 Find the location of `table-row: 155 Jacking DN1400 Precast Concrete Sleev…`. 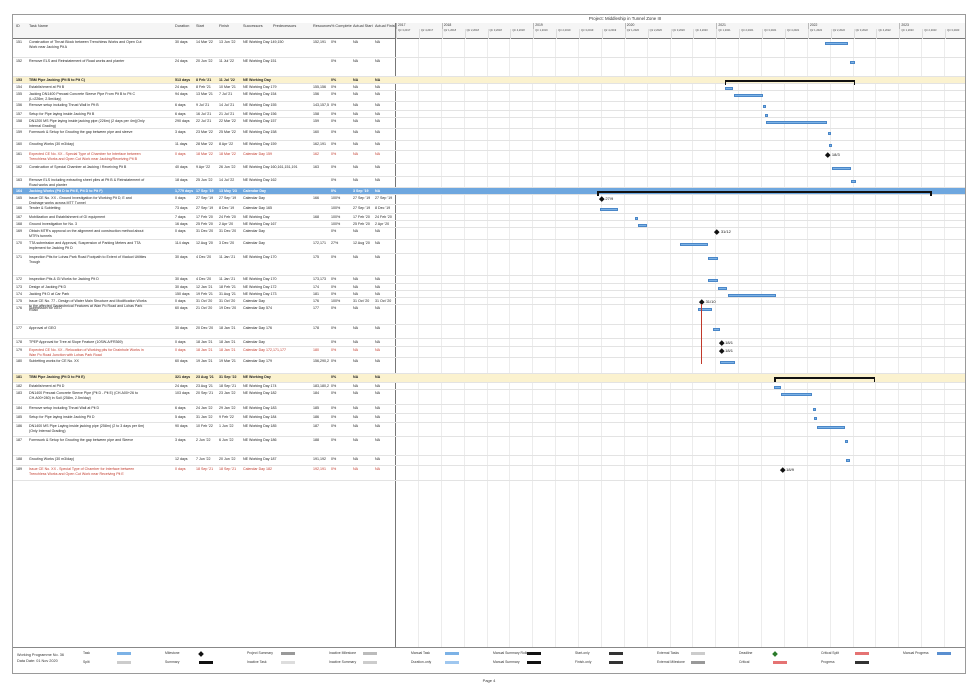

table-row: 155 Jacking DN1400 Precast Concrete Sleev… is located at coordinates (489, 96).